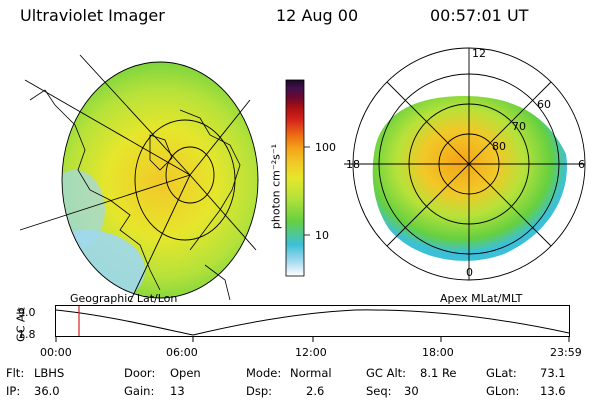  Describe the element at coordinates (177, 391) in the screenshot. I see `gain-value: 13` at that location.